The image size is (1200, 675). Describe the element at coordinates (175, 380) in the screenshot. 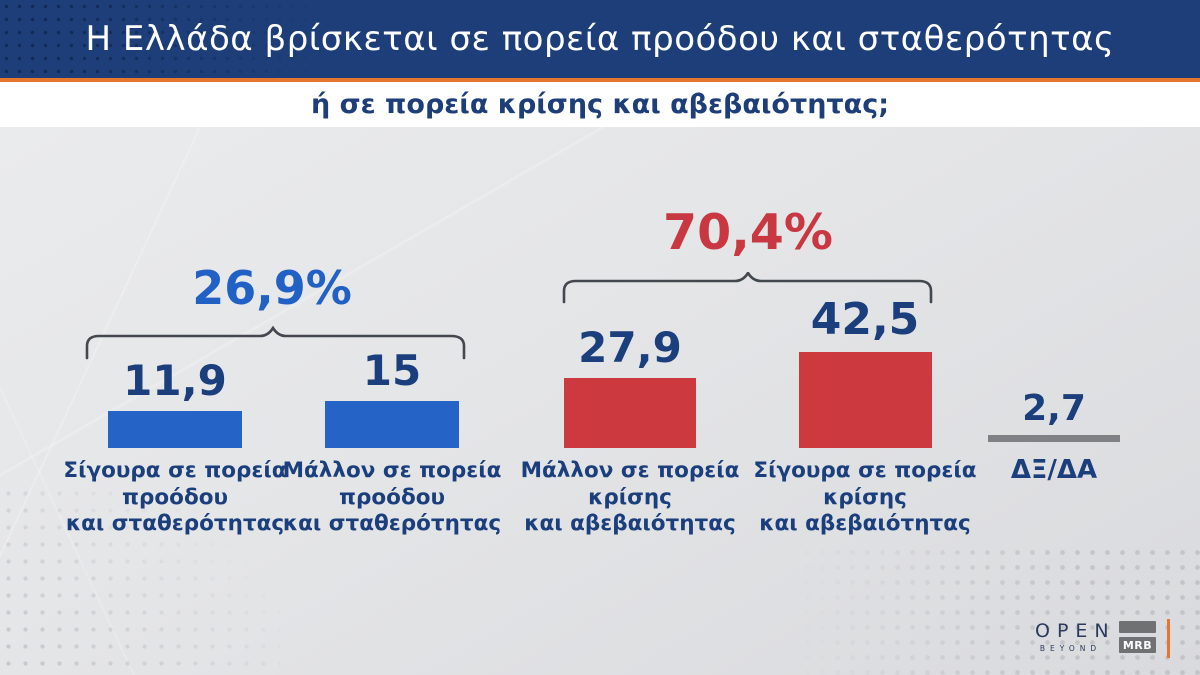

I see `bar-value-1: 11,9` at that location.